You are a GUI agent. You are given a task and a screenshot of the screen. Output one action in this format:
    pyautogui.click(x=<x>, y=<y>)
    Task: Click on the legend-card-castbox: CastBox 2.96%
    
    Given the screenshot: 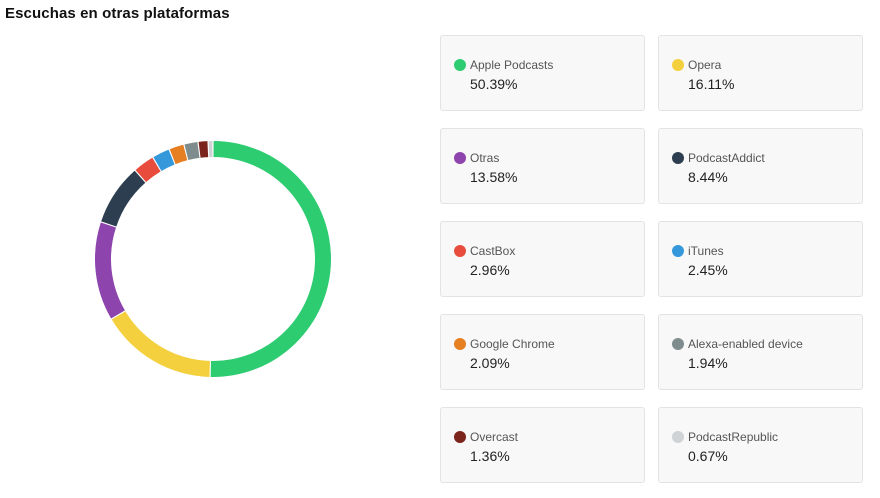 What is the action you would take?
    pyautogui.click(x=542, y=259)
    